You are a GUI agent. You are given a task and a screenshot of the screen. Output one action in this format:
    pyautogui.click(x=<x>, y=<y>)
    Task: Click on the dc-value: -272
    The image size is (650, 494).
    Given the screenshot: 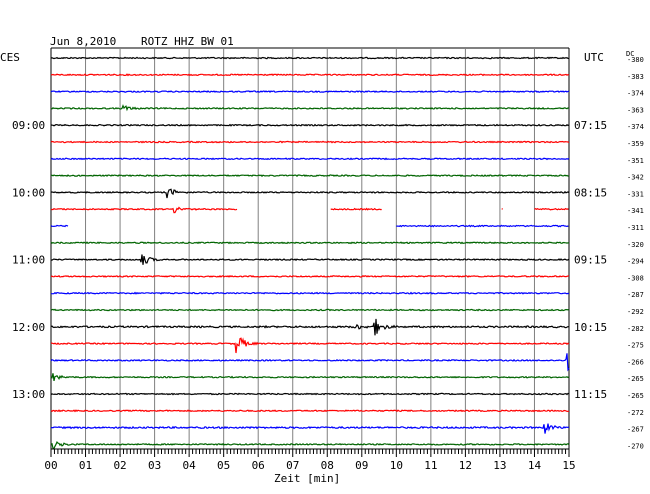 What is the action you would take?
    pyautogui.click(x=635, y=413)
    